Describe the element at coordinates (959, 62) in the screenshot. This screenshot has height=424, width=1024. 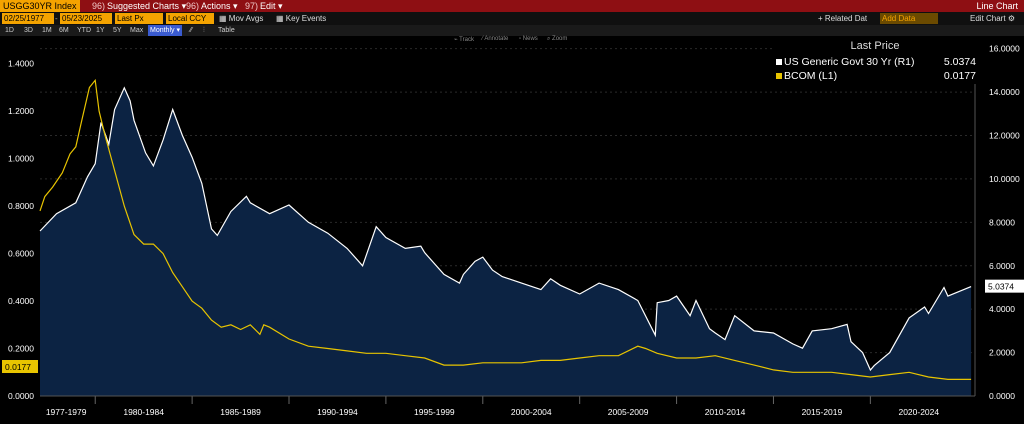
I see `legend-value-ust30: 5.0374` at that location.